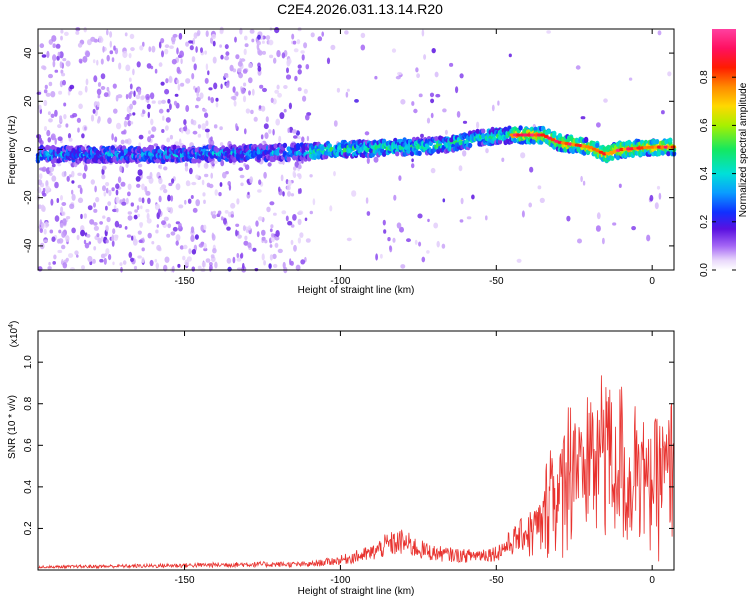  Describe the element at coordinates (496, 580) in the screenshot. I see `snr-x-tick-label: -50` at that location.